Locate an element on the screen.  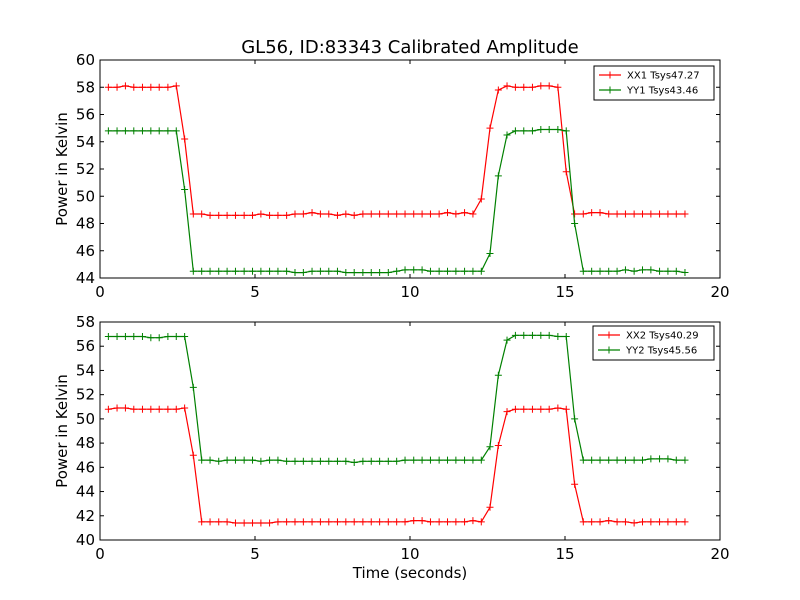
legend-box is located at coordinates (654, 83).